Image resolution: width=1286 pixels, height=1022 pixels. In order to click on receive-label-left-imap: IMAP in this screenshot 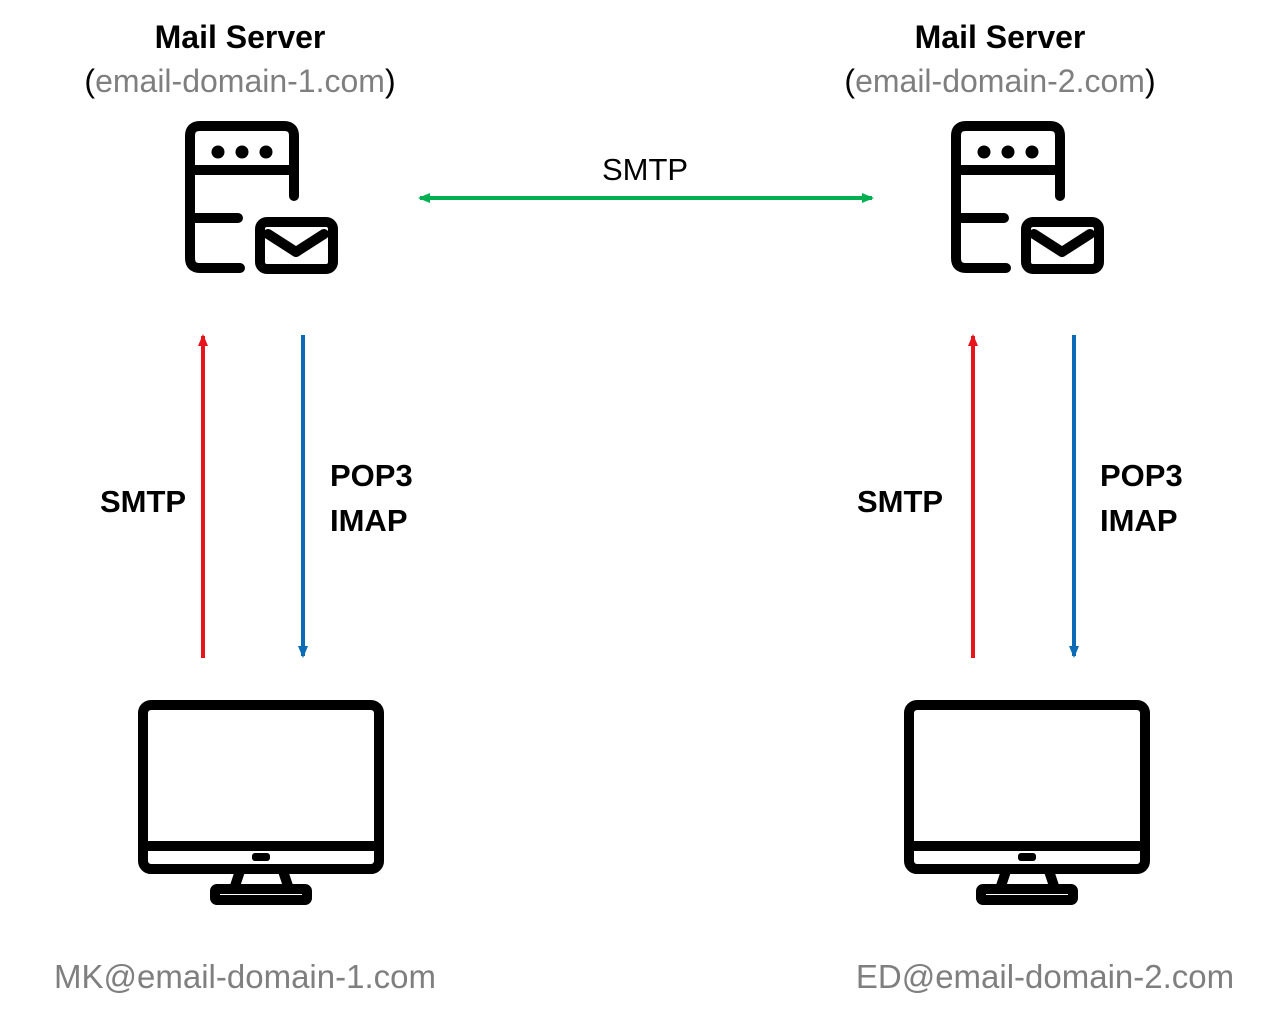, I will do `click(369, 520)`.